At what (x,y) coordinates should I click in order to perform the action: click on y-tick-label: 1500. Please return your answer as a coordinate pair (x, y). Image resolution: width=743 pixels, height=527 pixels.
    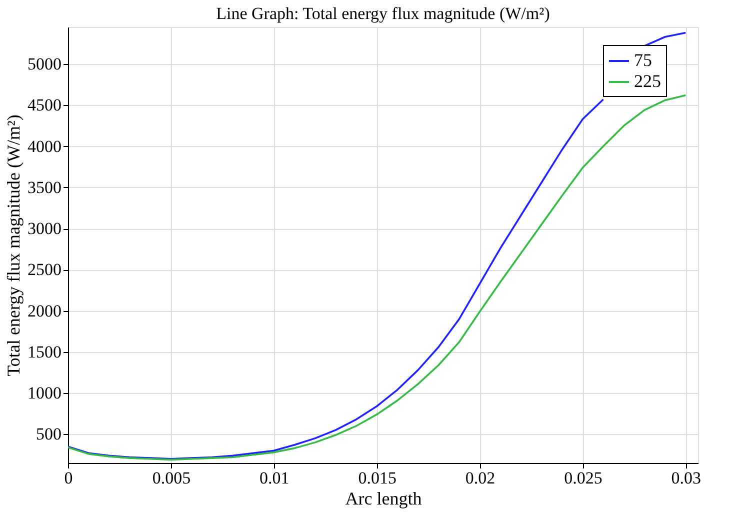
    Looking at the image, I should click on (45, 352).